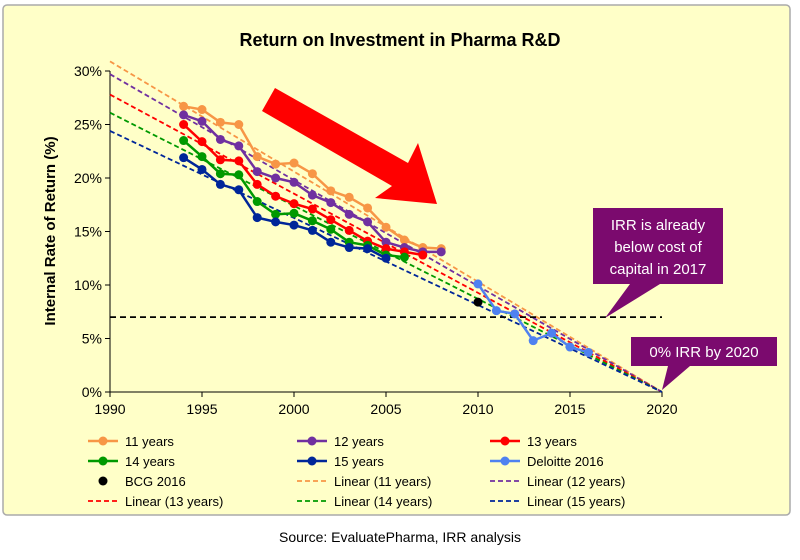 Image resolution: width=800 pixels, height=560 pixels. Describe the element at coordinates (569, 409) in the screenshot. I see `x-tick-label: 2015` at that location.